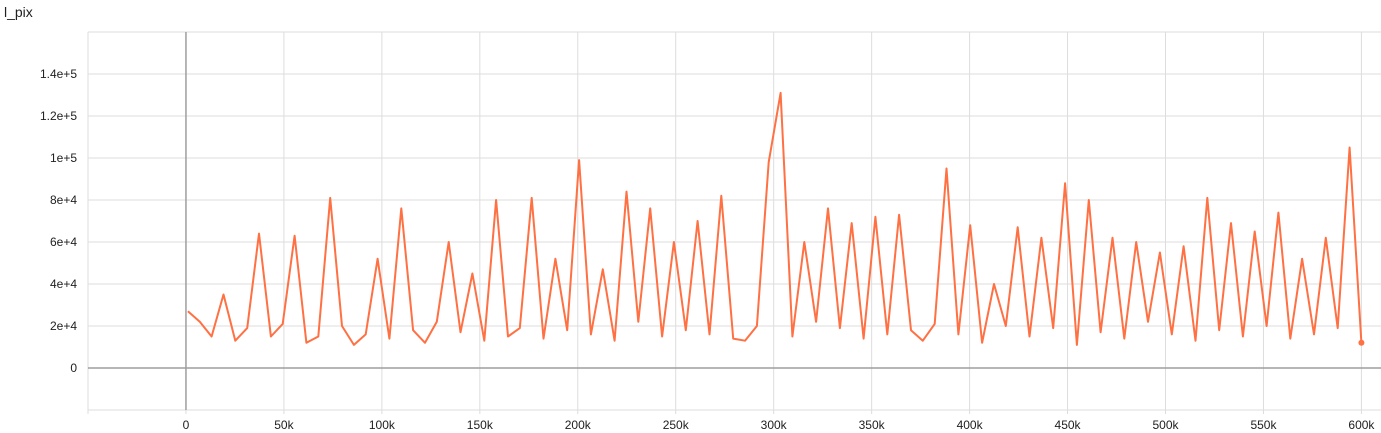 This screenshot has height=433, width=1381. I want to click on y-tick-label: 4e+4, so click(63, 284).